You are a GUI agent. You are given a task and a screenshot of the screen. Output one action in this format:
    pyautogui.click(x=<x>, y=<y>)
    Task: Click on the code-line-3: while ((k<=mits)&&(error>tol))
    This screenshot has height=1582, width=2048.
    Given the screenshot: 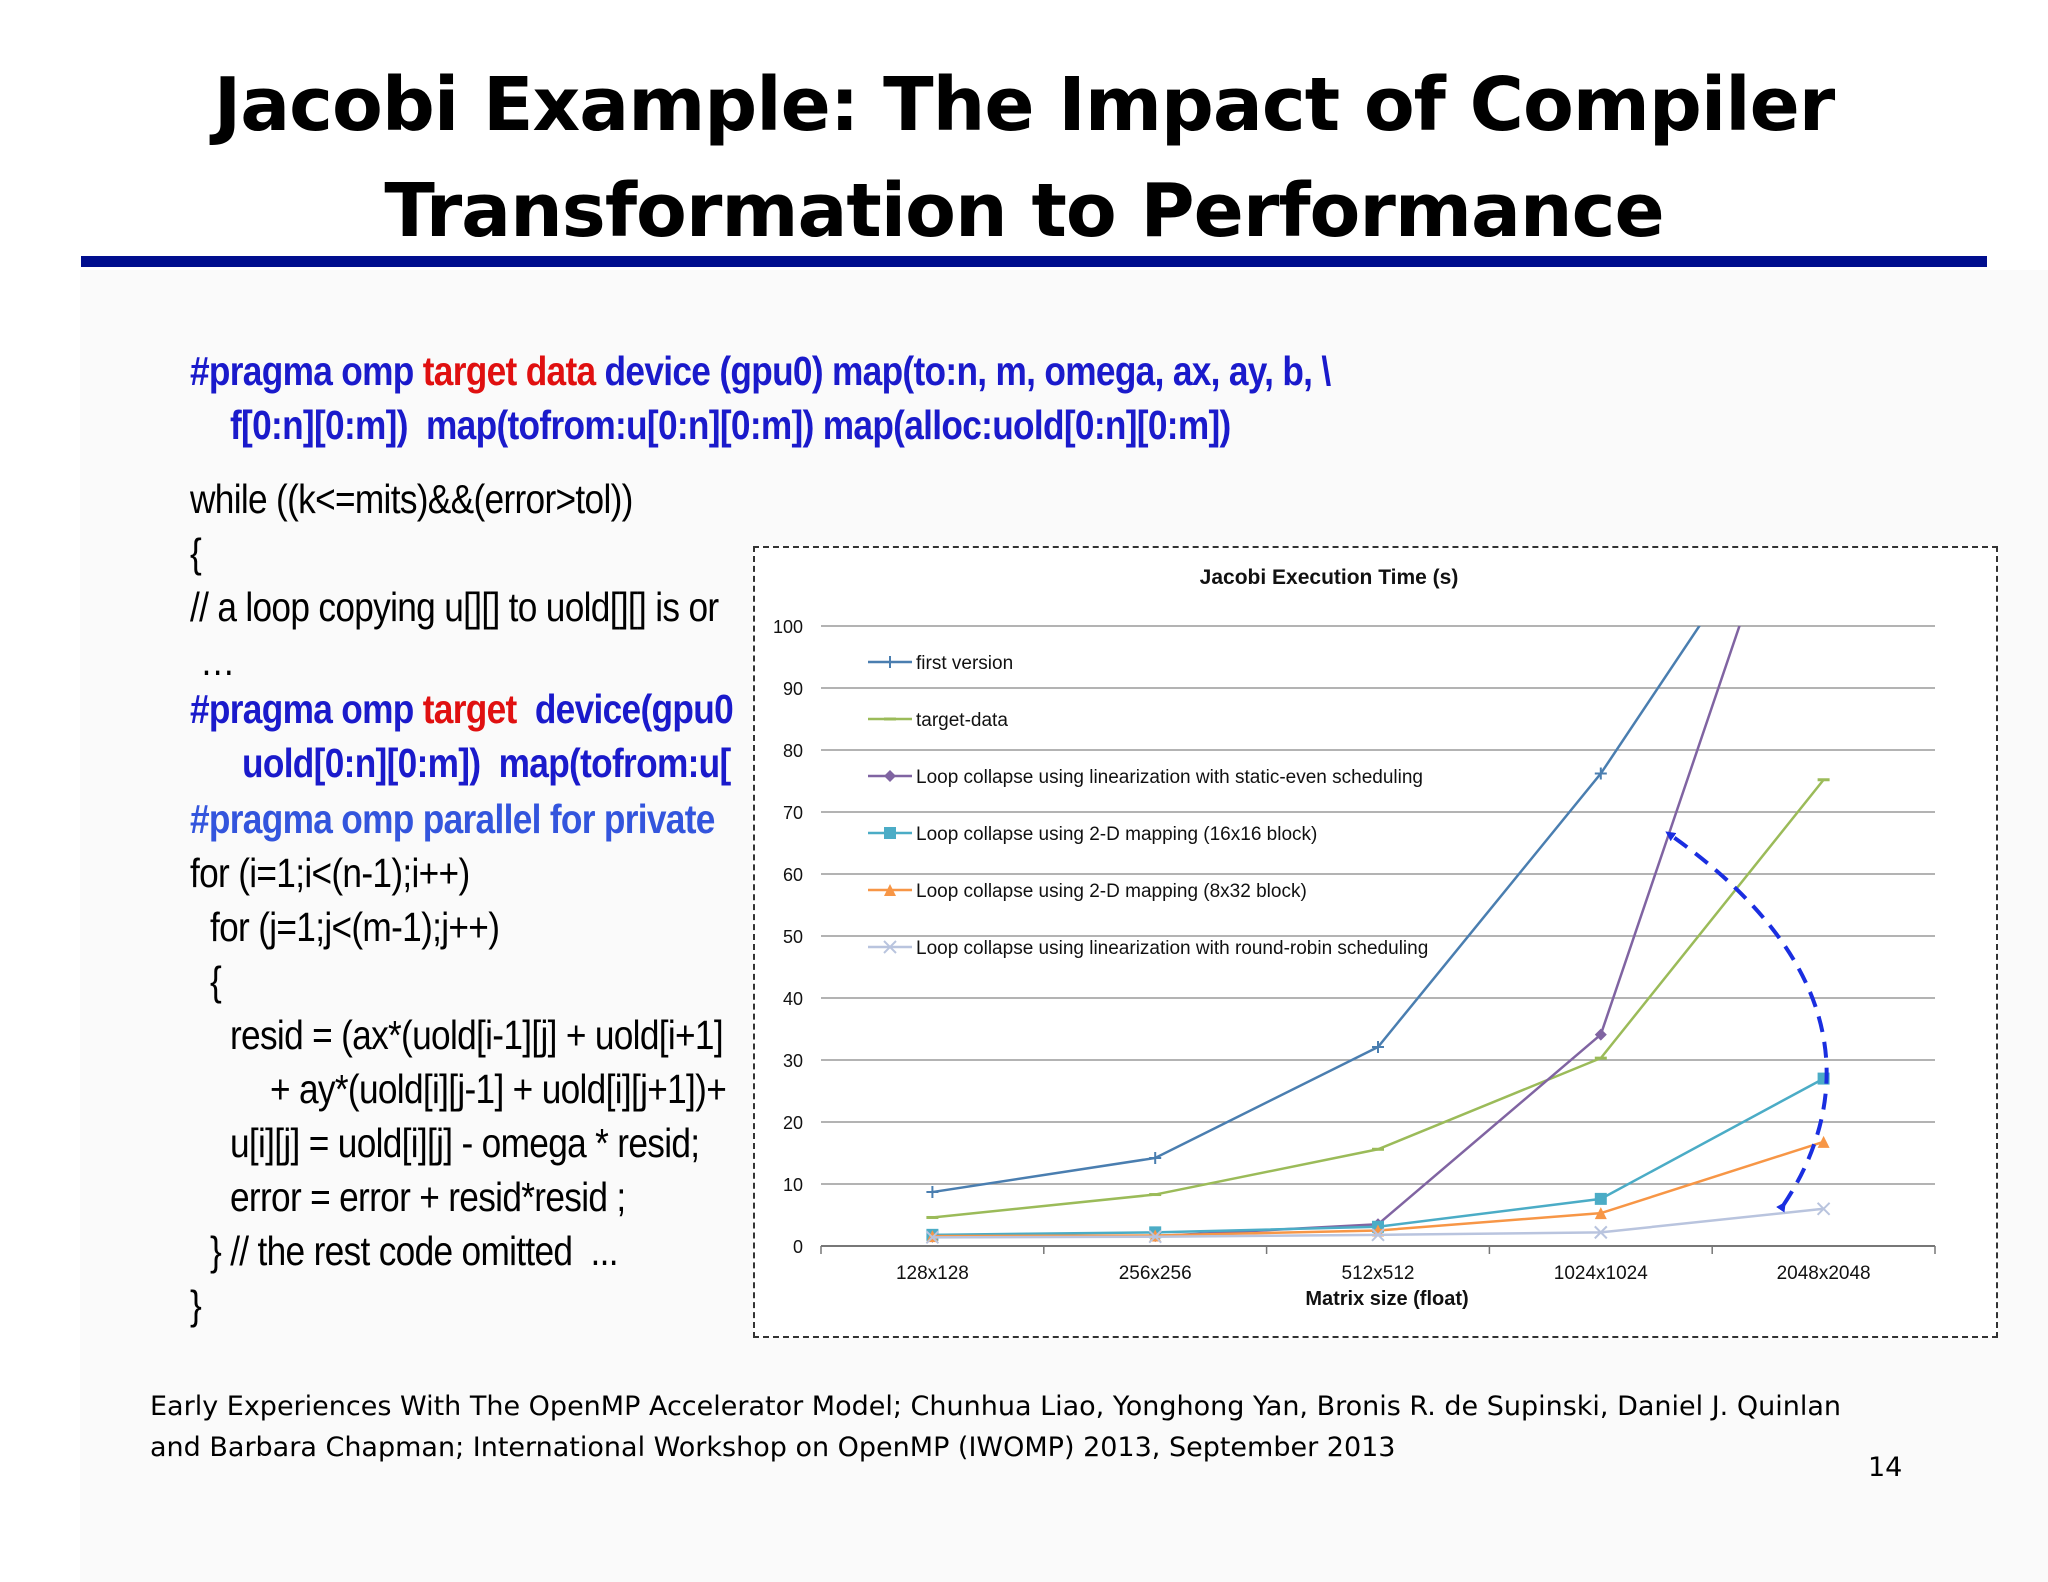 What is the action you would take?
    pyautogui.click(x=411, y=499)
    